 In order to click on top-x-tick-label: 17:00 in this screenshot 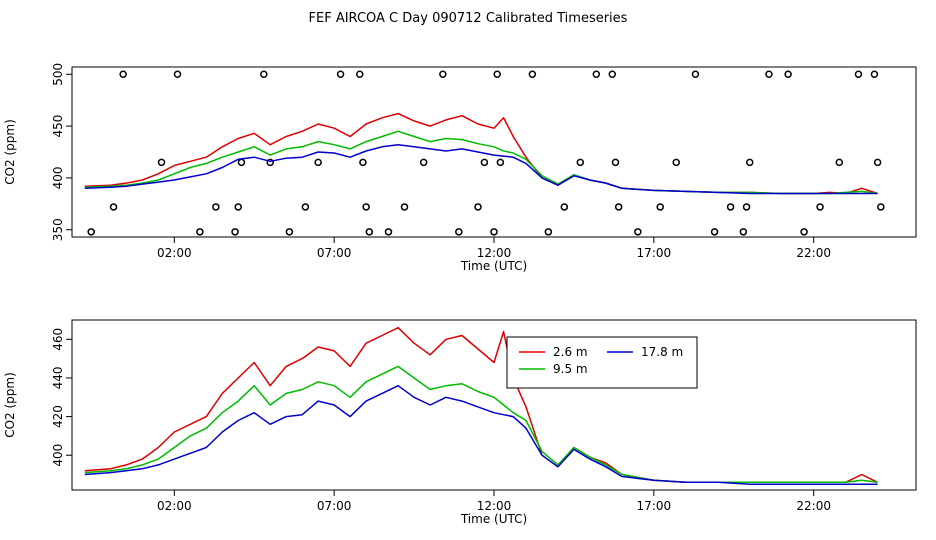, I will do `click(654, 253)`.